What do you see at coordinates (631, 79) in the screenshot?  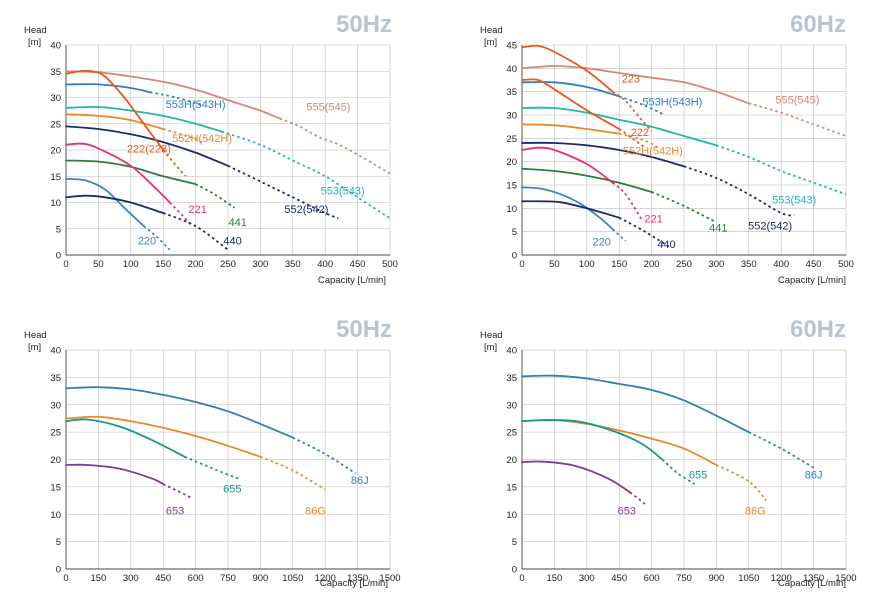 I see `curve-label: 223` at bounding box center [631, 79].